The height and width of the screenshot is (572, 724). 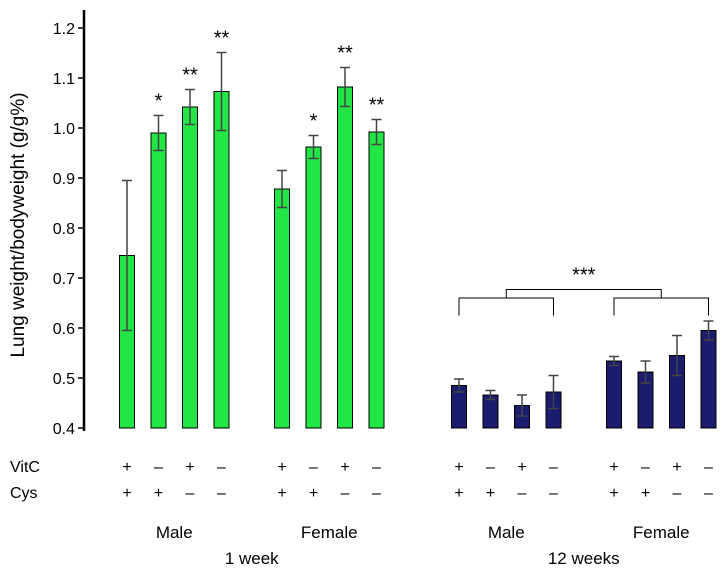 What do you see at coordinates (64, 79) in the screenshot?
I see `y-tick-label: 1.1` at bounding box center [64, 79].